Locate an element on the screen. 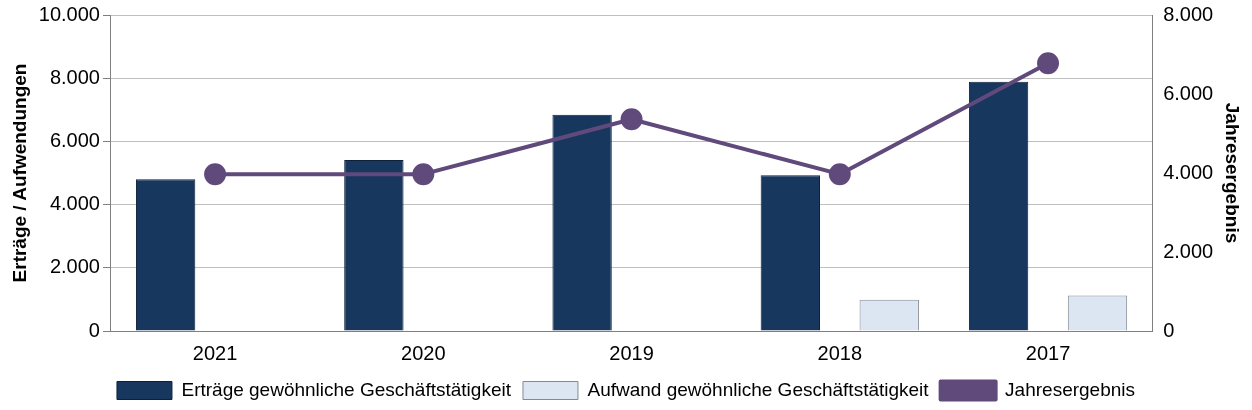 The height and width of the screenshot is (410, 1252). y2-axis-title: Jahresergebnis is located at coordinates (1233, 173).